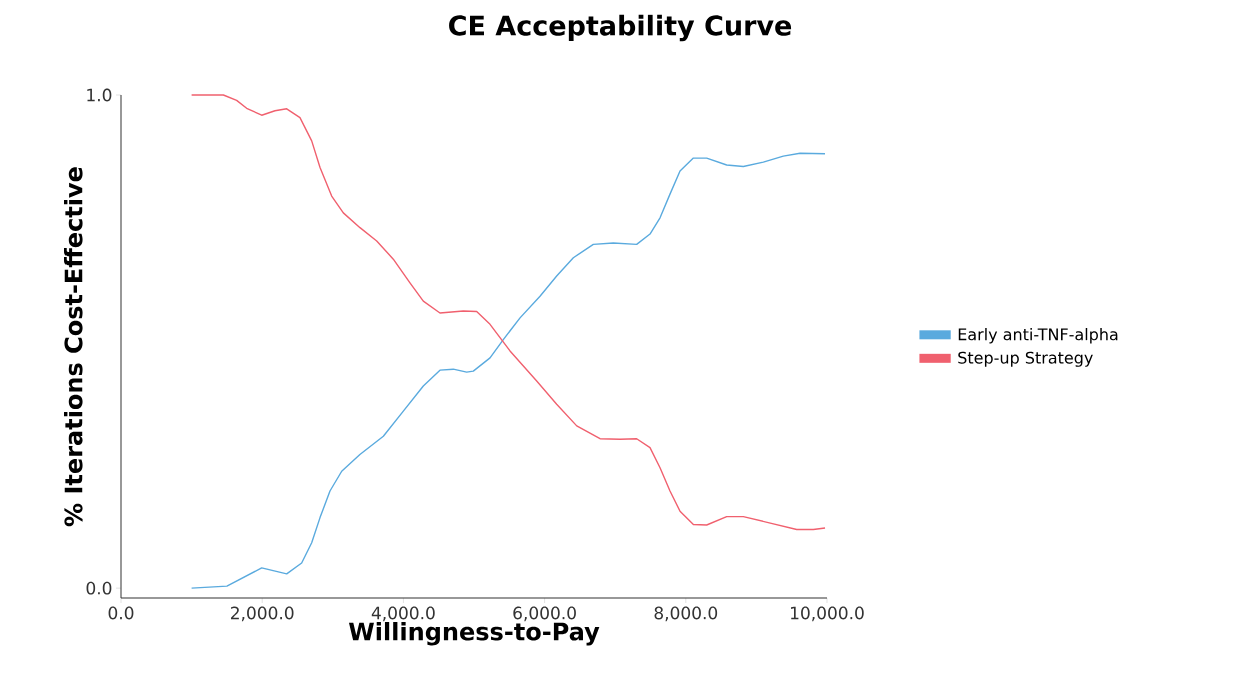  I want to click on x-tick-label: 10,000.0, so click(827, 614).